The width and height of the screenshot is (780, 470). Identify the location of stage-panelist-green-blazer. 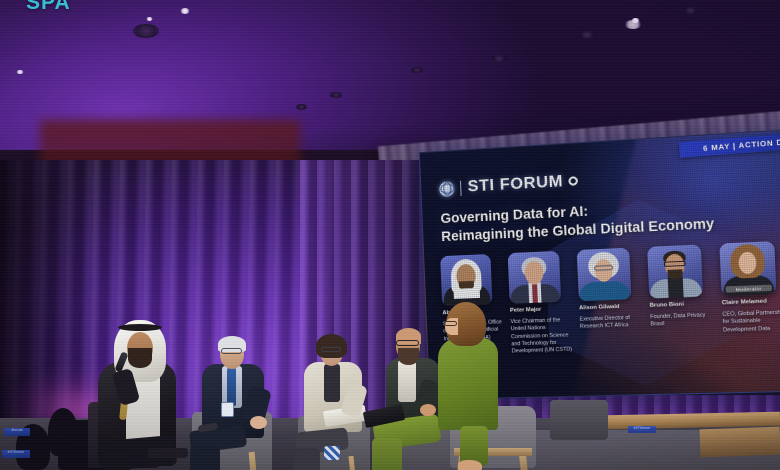
(487, 386).